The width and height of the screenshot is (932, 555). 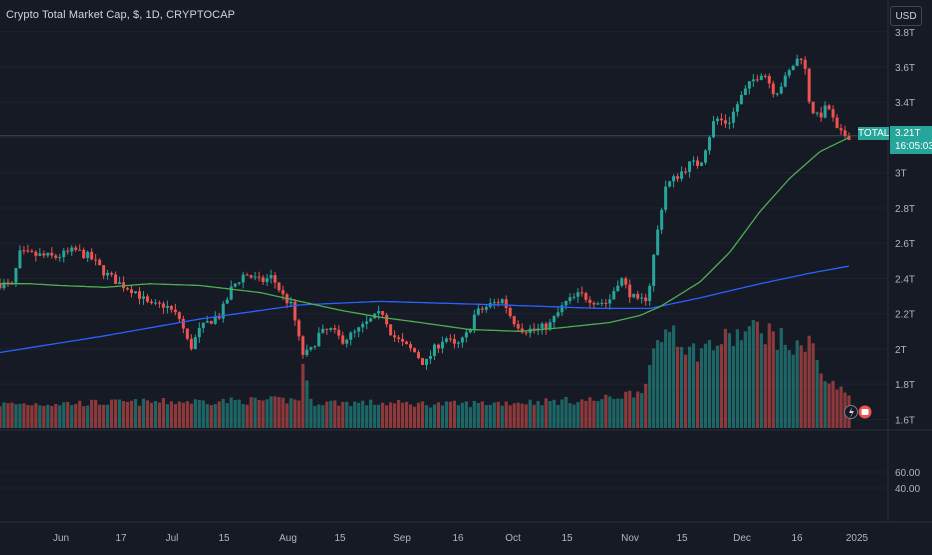 I want to click on x-tick-label: 16, so click(x=458, y=538).